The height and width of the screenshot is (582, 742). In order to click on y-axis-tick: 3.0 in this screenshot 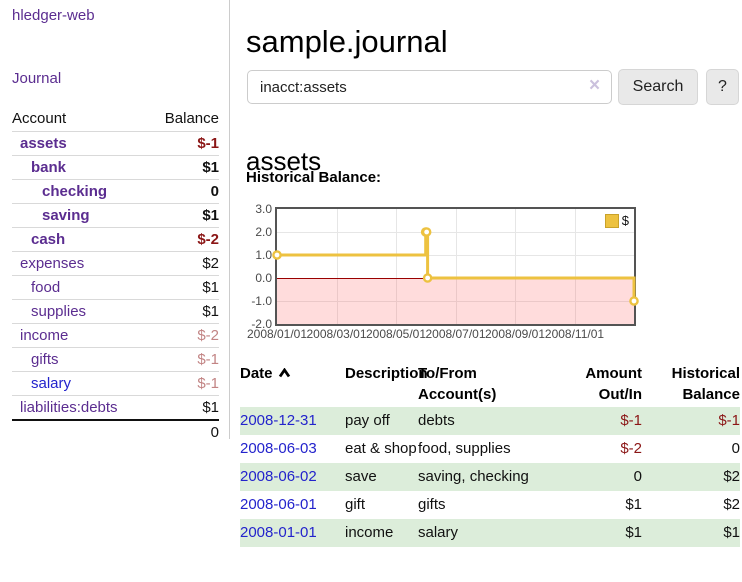, I will do `click(263, 209)`.